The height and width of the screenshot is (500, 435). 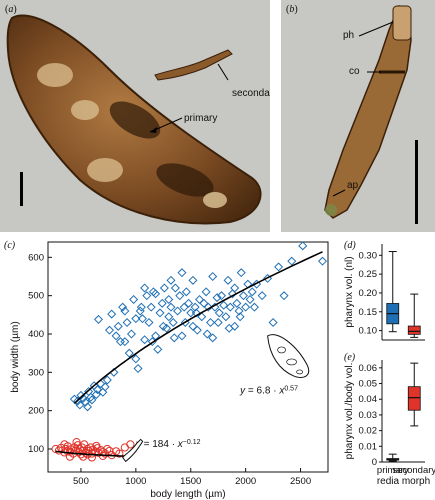 What do you see at coordinates (368, 293) in the screenshot?
I see `y-tick-label: 0.20` at bounding box center [368, 293].